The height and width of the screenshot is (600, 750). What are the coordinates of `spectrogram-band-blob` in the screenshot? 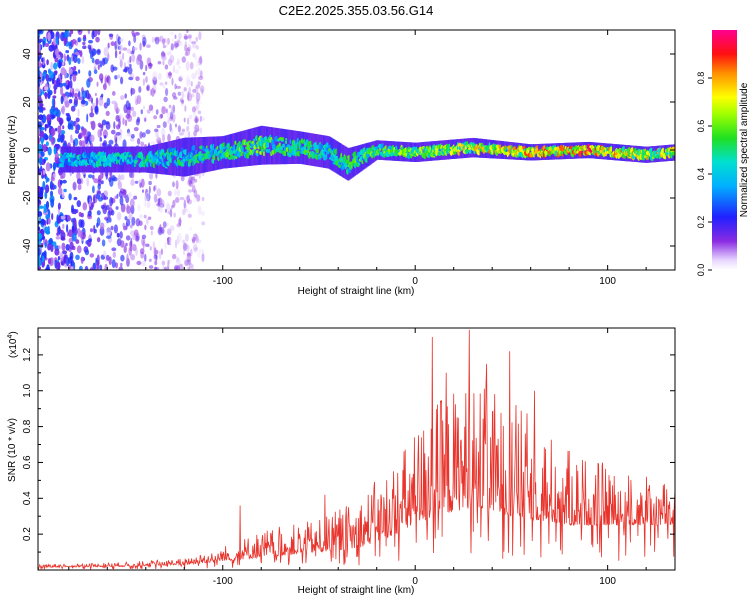 It's located at (673, 153).